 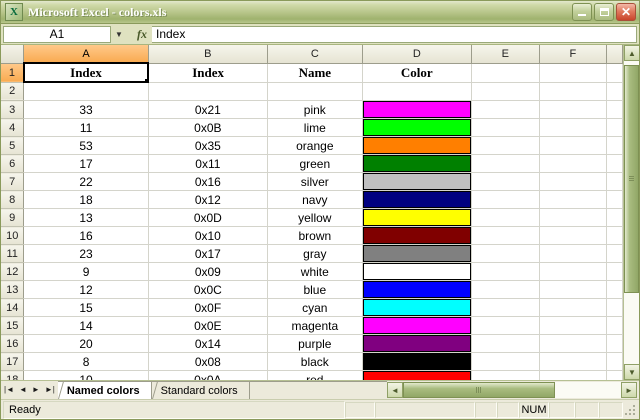 What do you see at coordinates (86, 127) in the screenshot?
I see `cell-A4: 11` at bounding box center [86, 127].